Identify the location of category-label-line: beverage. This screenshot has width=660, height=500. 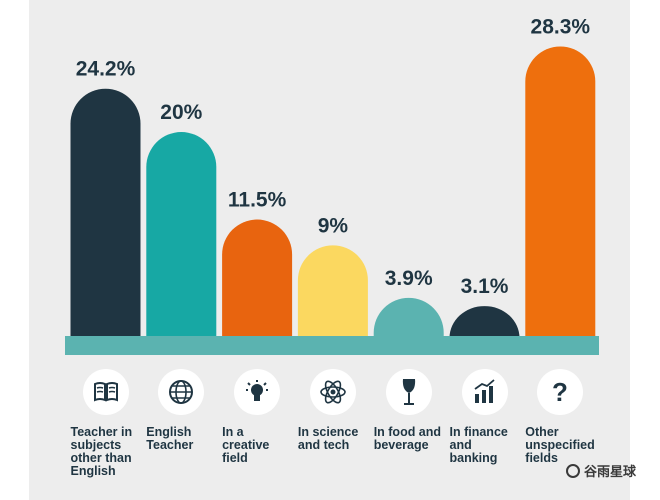
(401, 445).